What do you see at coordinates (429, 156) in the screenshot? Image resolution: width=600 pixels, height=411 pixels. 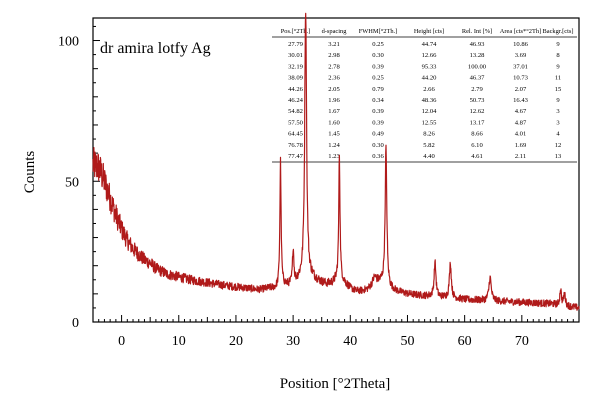 I see `peak-table-cell: 4.40` at bounding box center [429, 156].